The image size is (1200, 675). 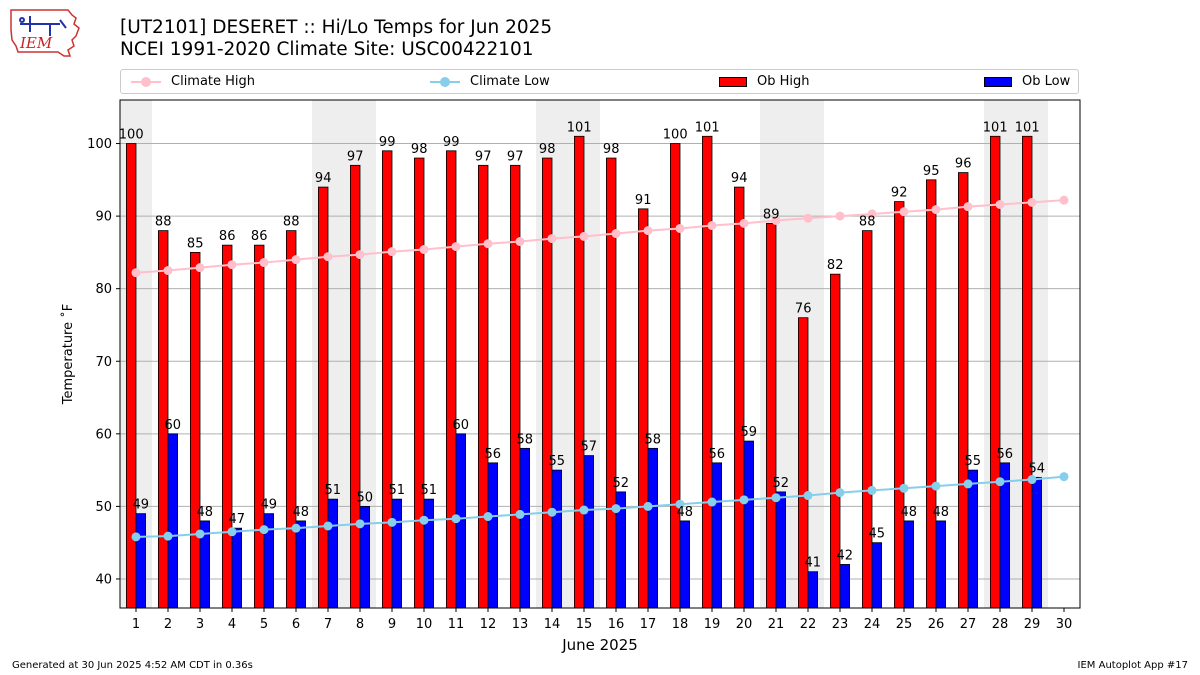 What do you see at coordinates (680, 624) in the screenshot?
I see `x-tick-label-18: 18` at bounding box center [680, 624].